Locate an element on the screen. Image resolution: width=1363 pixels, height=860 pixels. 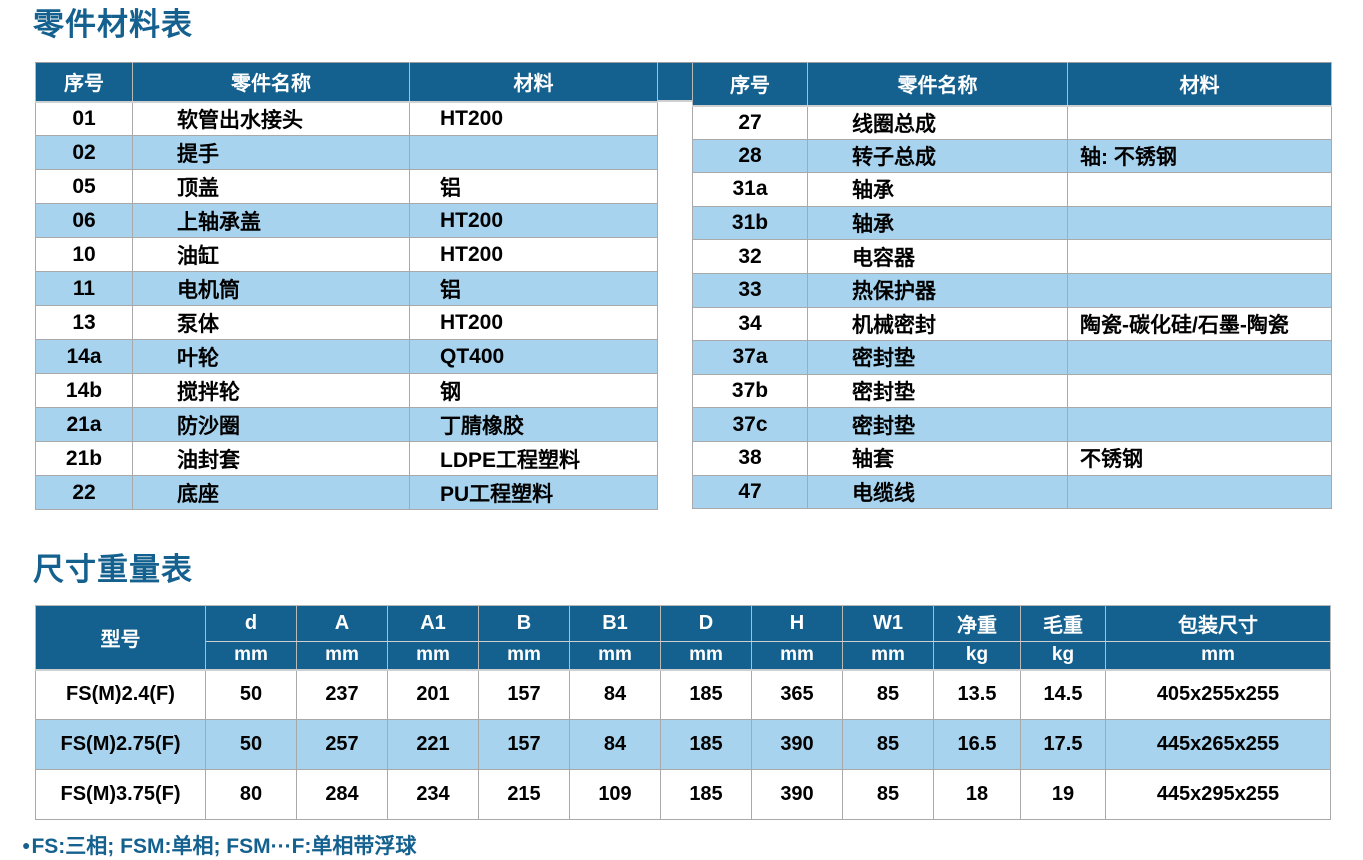
column-header-letter: A is located at coordinates (342, 623).